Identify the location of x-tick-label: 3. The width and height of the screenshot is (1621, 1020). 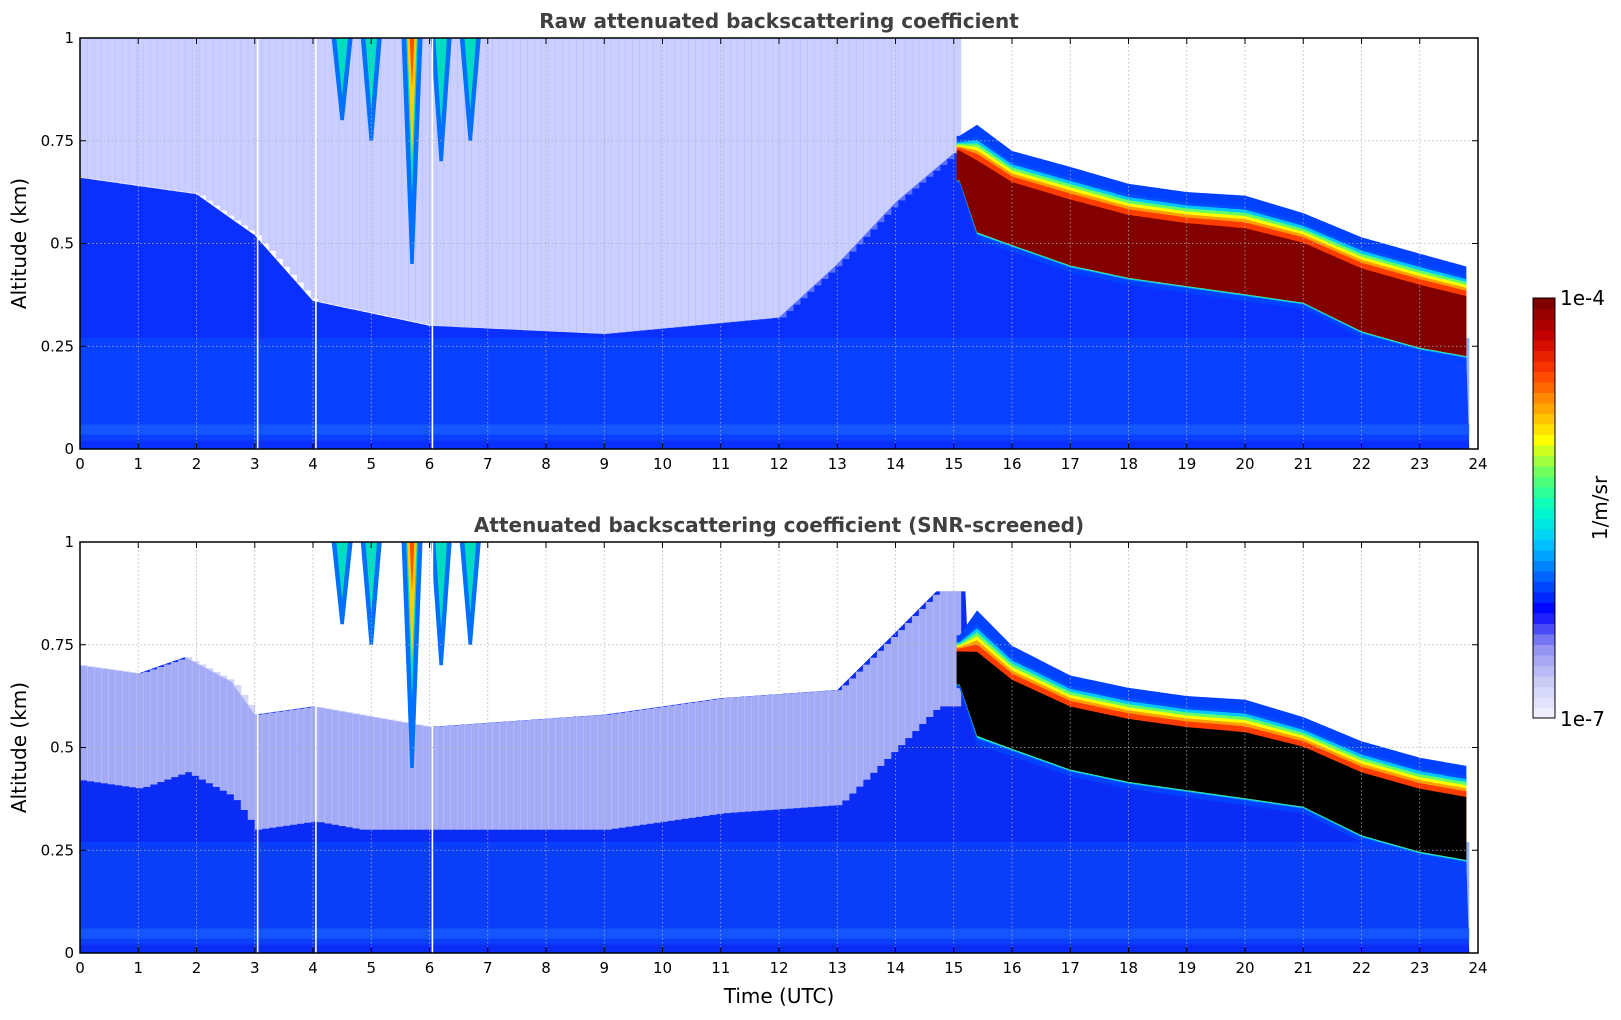
(255, 464).